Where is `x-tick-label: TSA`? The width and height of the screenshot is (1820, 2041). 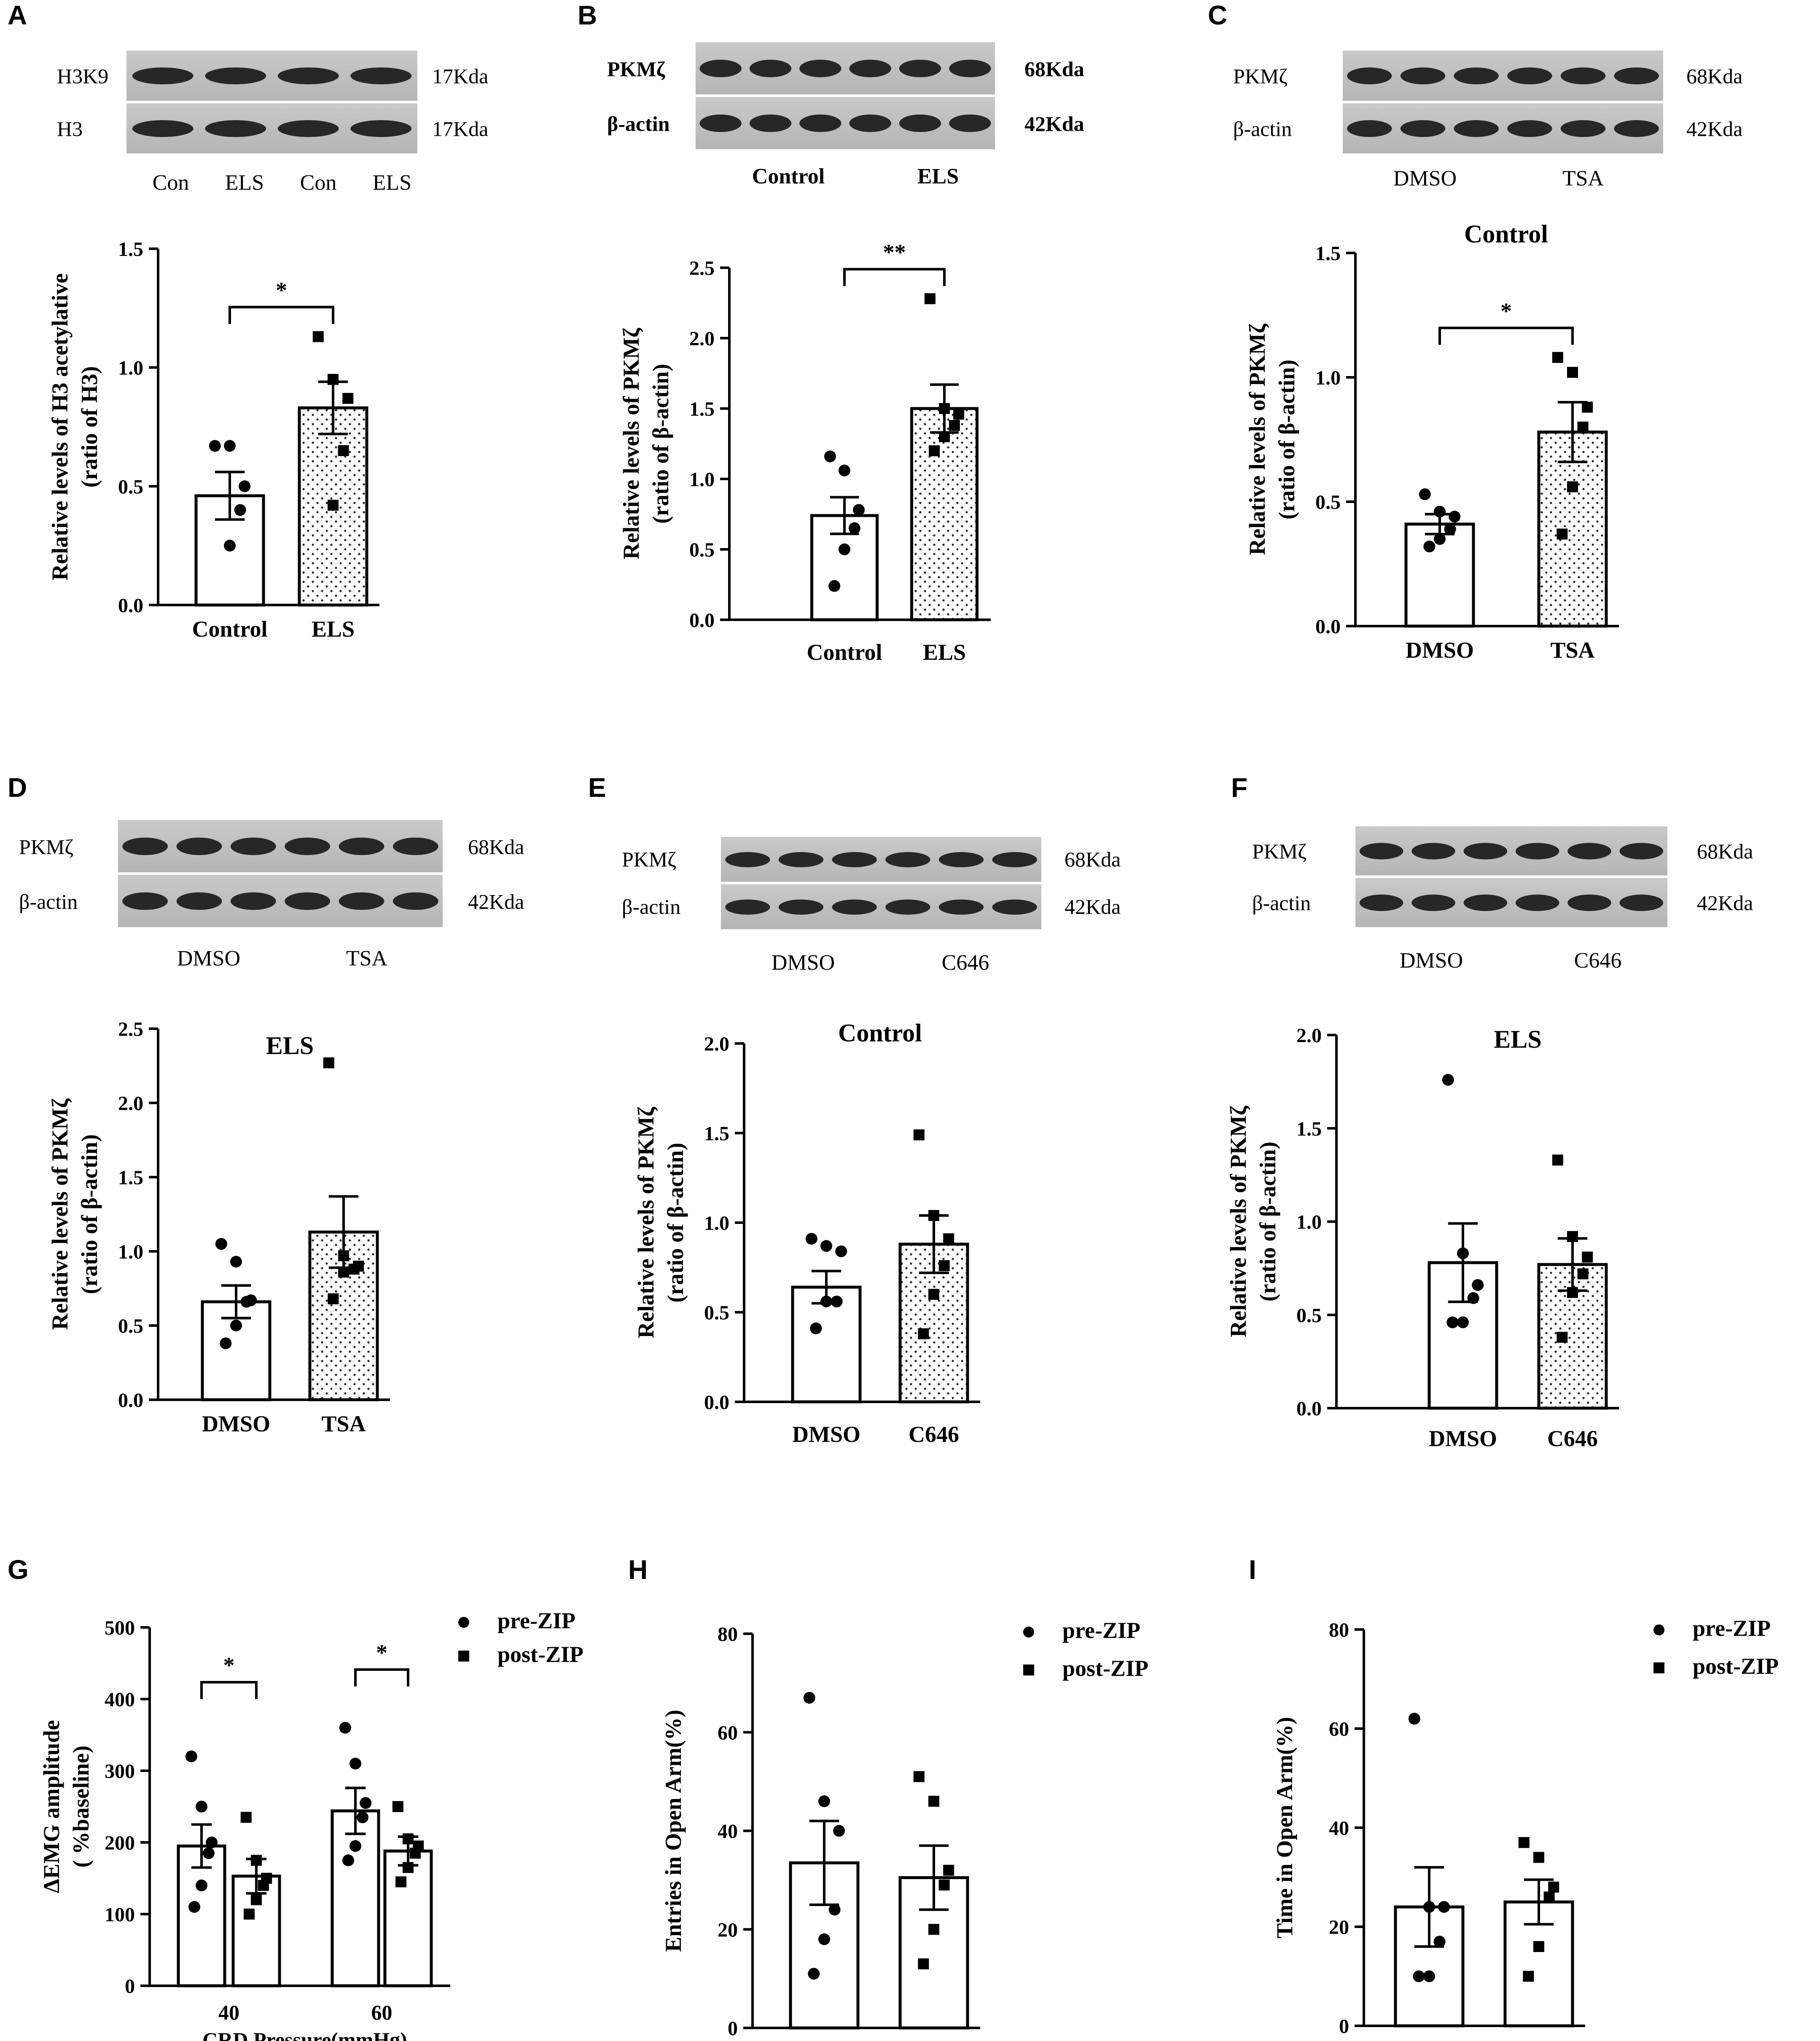 x-tick-label: TSA is located at coordinates (343, 1423).